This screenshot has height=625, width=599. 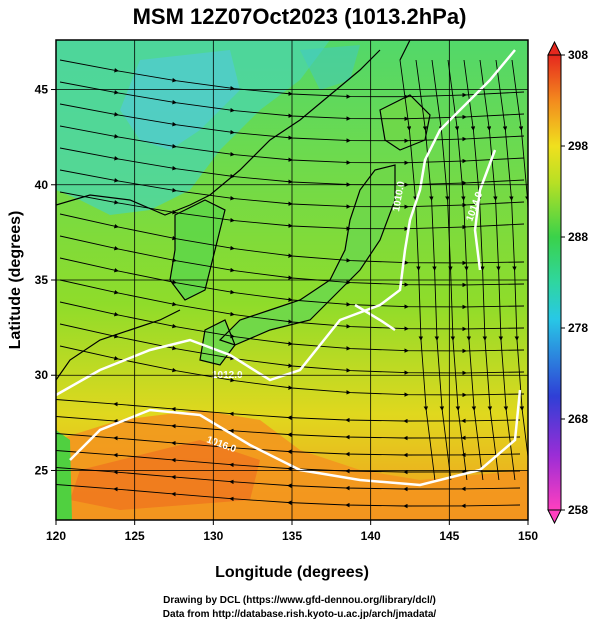 What do you see at coordinates (399, 196) in the screenshot?
I see `contour-label-1010: 1010.0` at bounding box center [399, 196].